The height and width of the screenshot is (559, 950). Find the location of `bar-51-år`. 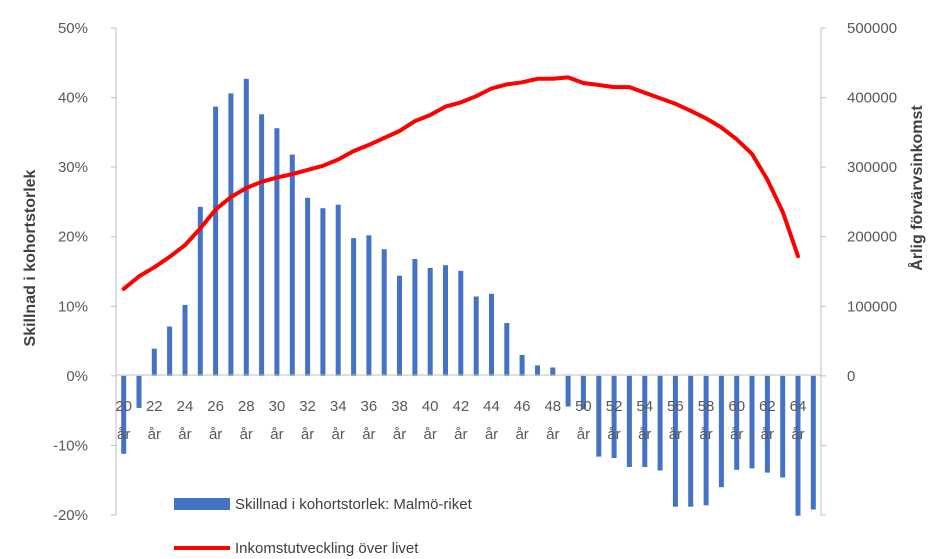

bar-51-år is located at coordinates (599, 416).